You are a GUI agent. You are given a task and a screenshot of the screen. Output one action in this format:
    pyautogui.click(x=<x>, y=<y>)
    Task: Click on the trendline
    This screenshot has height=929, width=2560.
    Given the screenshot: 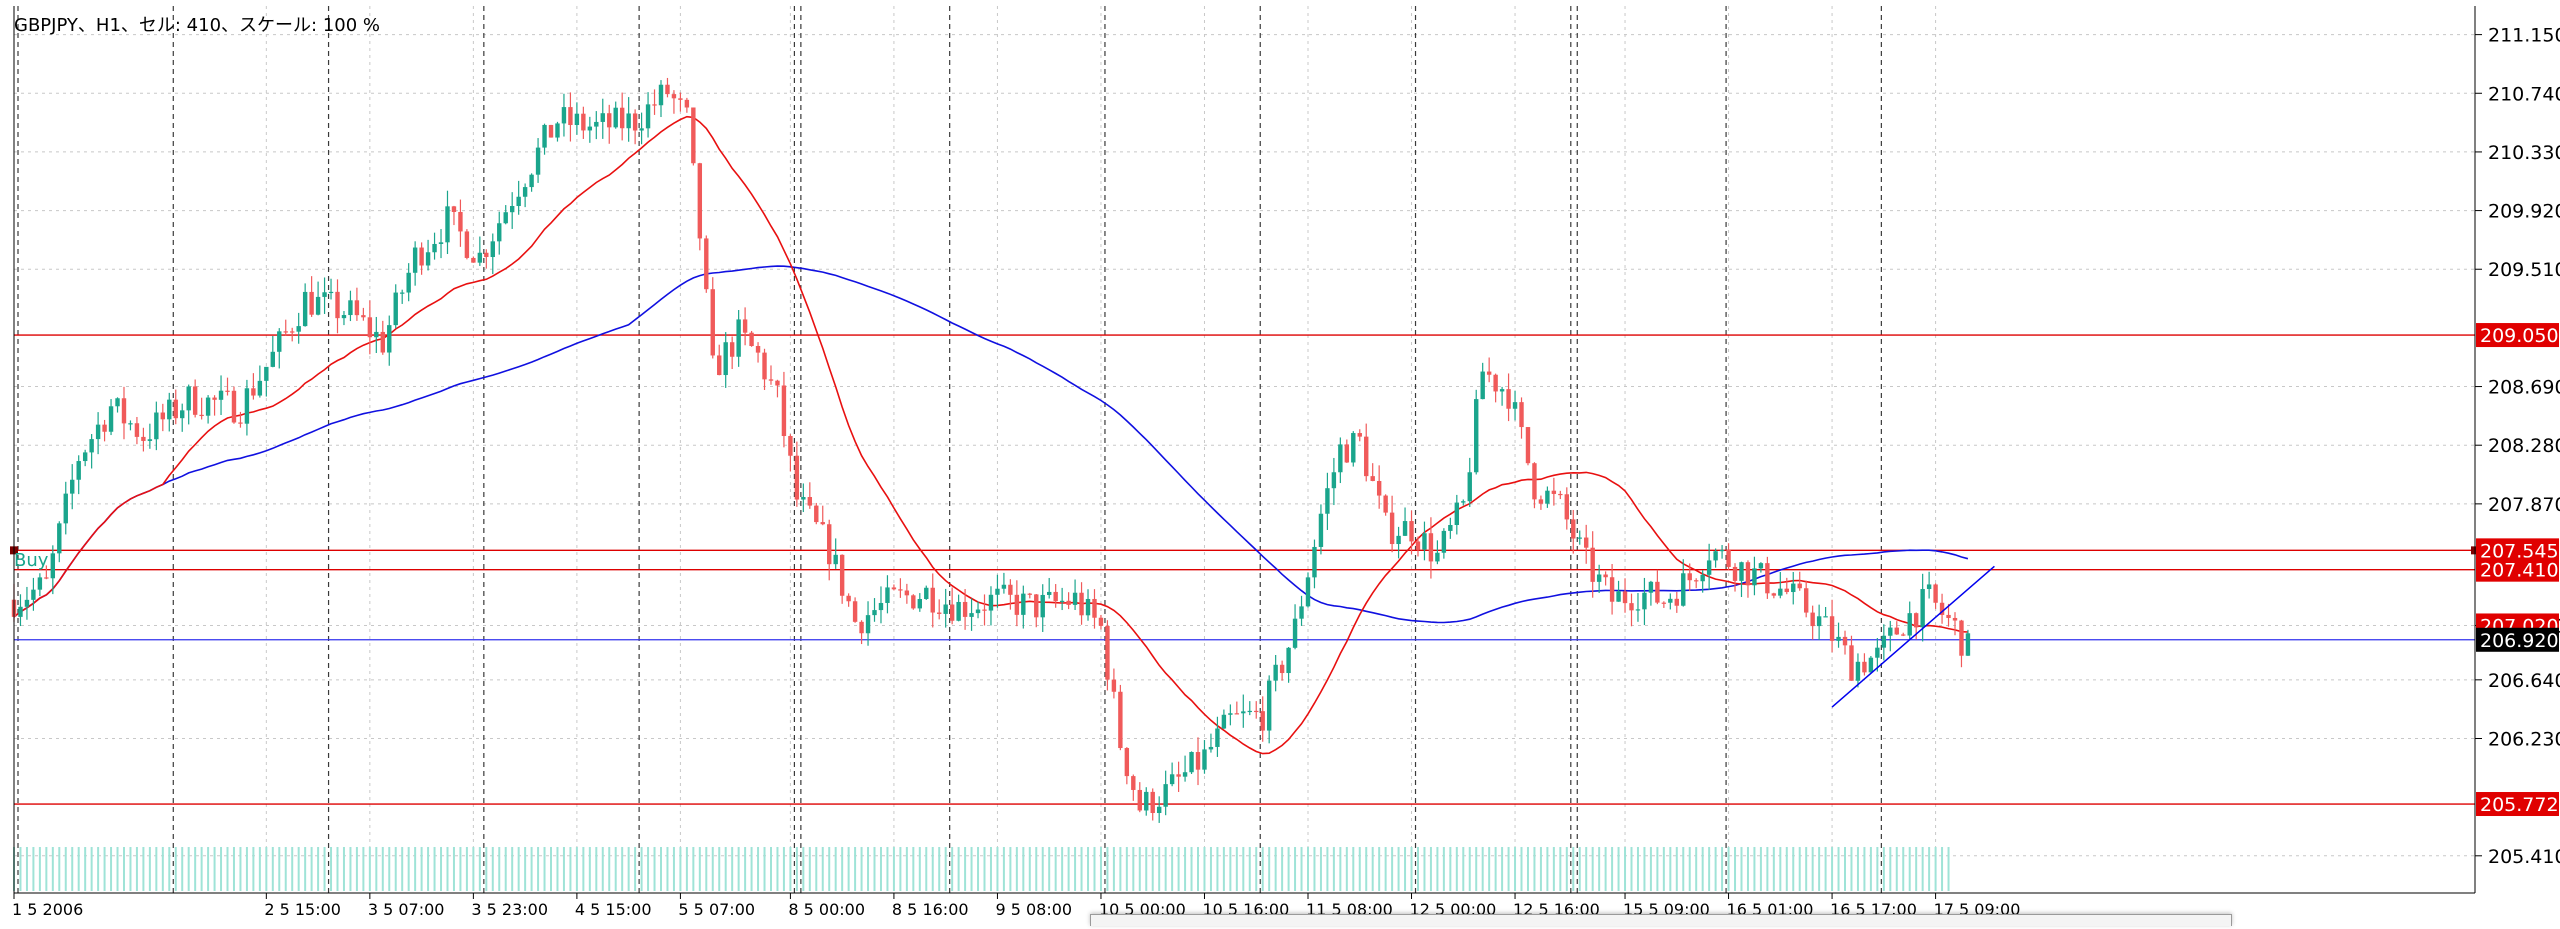 What is the action you would take?
    pyautogui.click(x=1913, y=636)
    